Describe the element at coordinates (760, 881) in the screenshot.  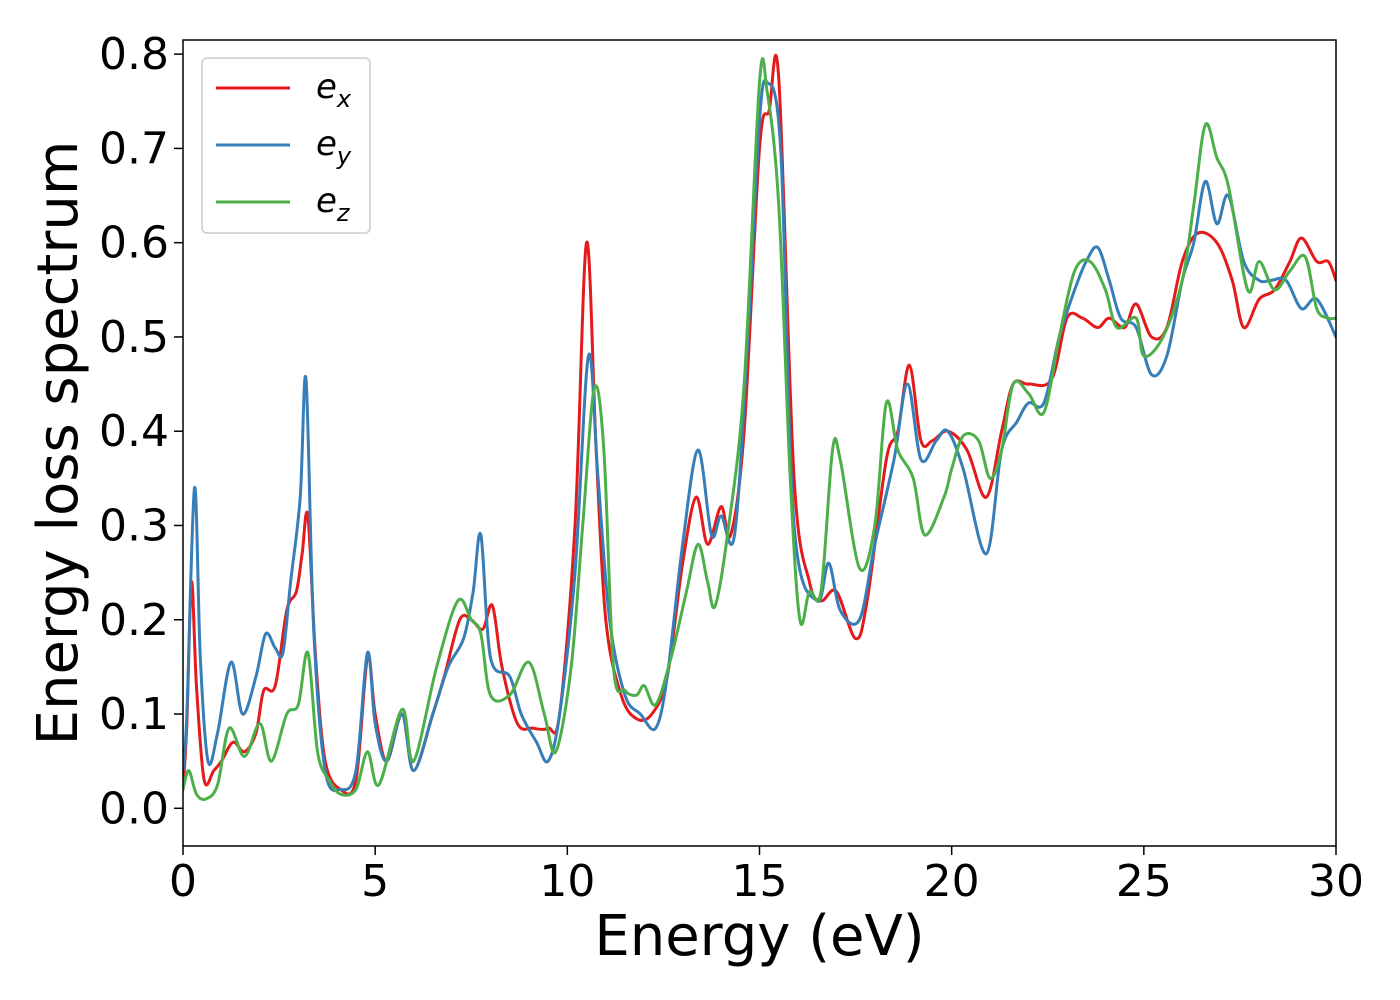
I see `x-tick-label: 15` at that location.